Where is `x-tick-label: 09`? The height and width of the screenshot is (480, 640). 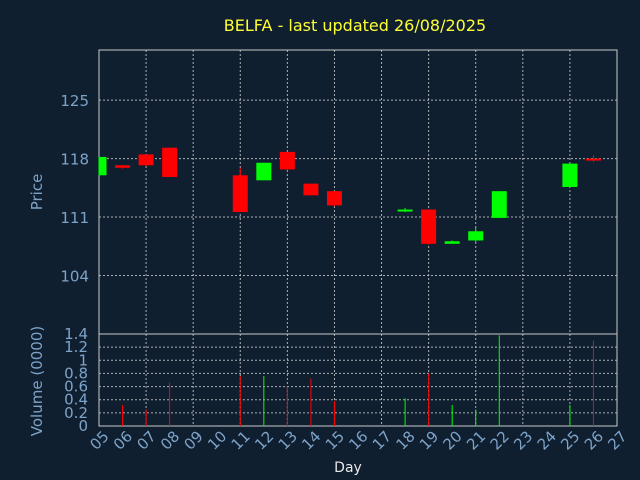 x-tick-label: 09 is located at coordinates (194, 440).